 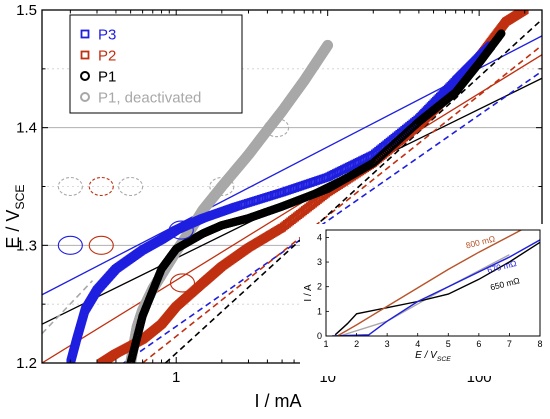 I want to click on inset-x-tick-label: 5, so click(x=448, y=344).